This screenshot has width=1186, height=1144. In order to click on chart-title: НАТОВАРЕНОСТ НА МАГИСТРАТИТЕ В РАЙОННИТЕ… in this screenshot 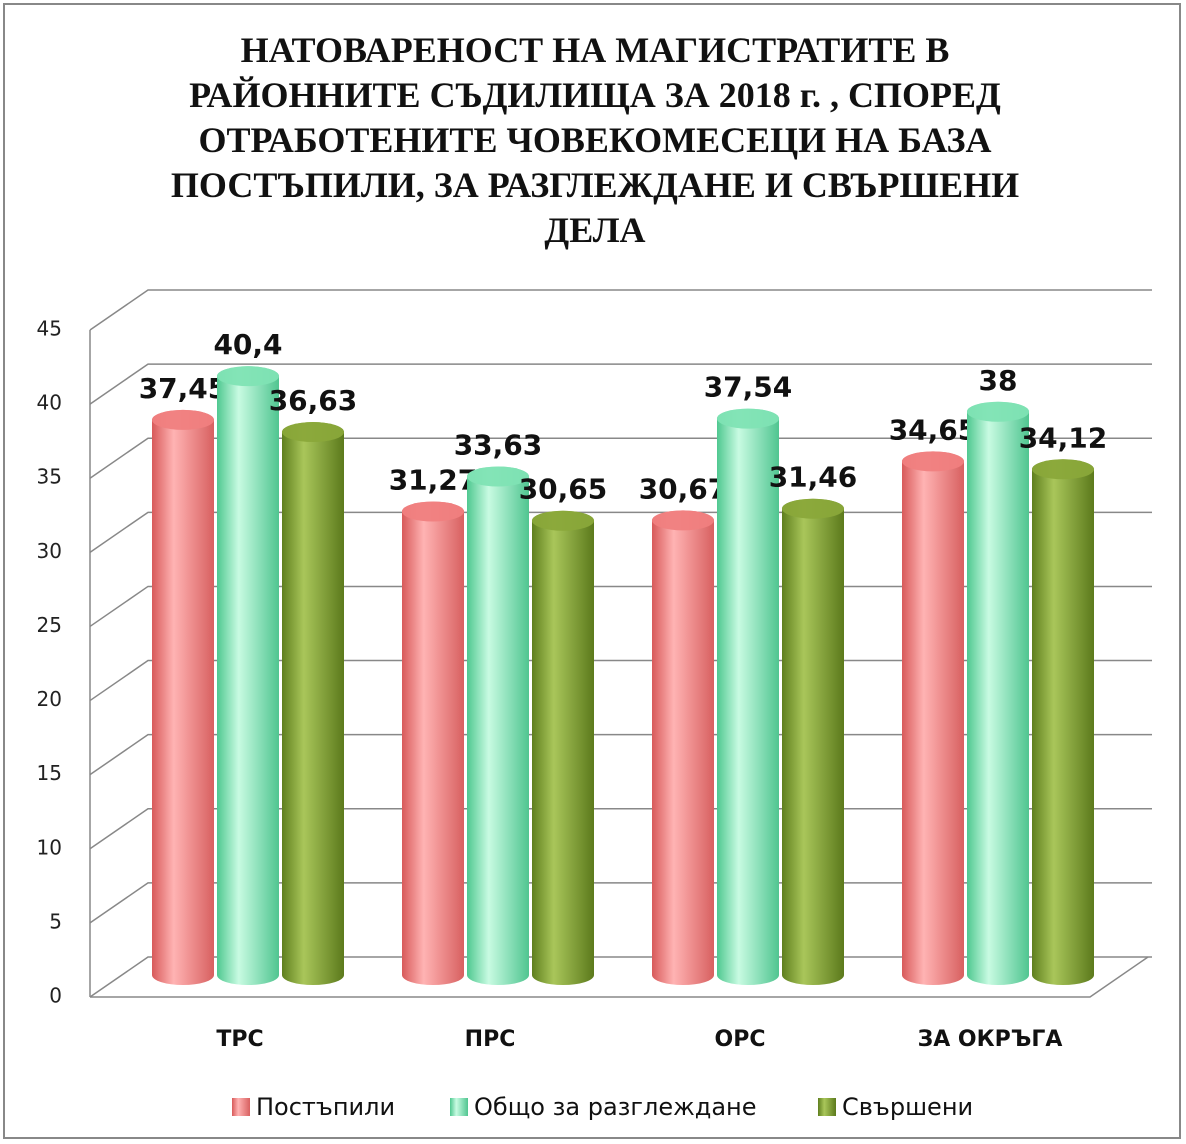, I will do `click(595, 140)`.